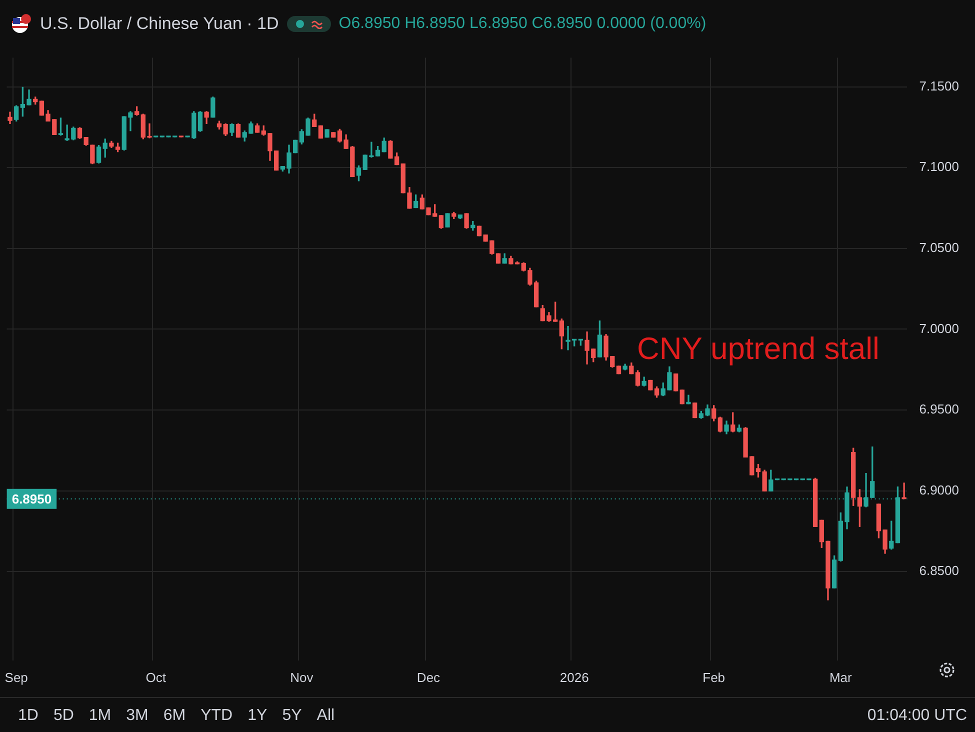  Describe the element at coordinates (302, 677) in the screenshot. I see `x-tick-label: Nov` at that location.